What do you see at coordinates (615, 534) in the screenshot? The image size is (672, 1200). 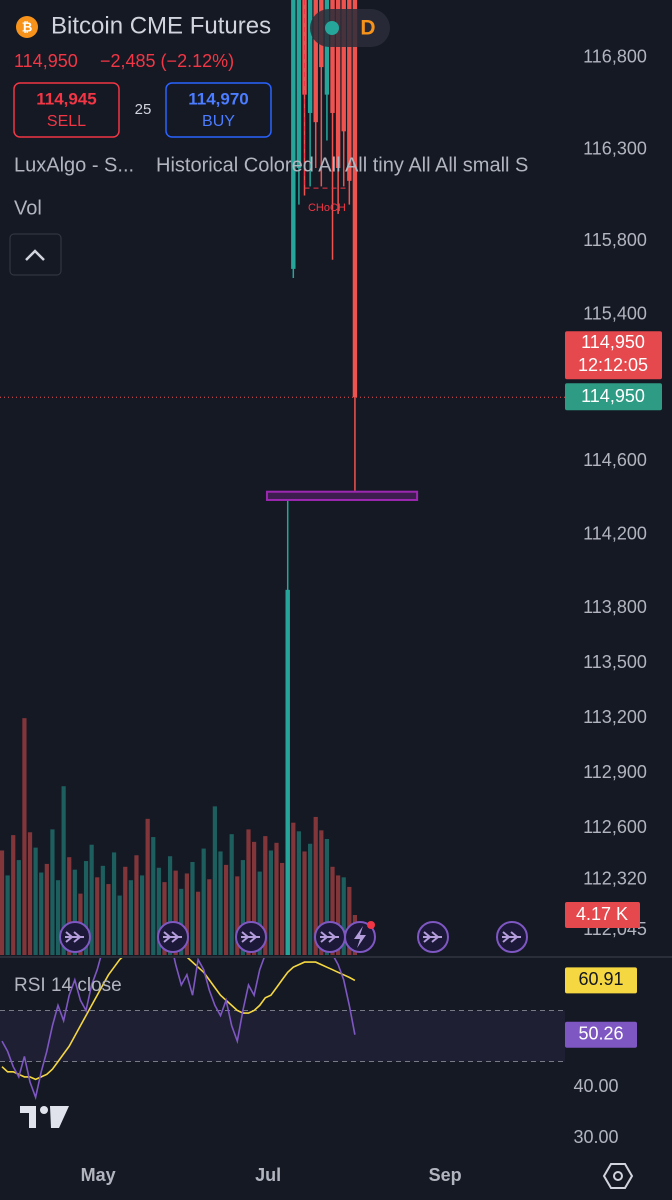 I see `y-tick-label: 114,200` at bounding box center [615, 534].